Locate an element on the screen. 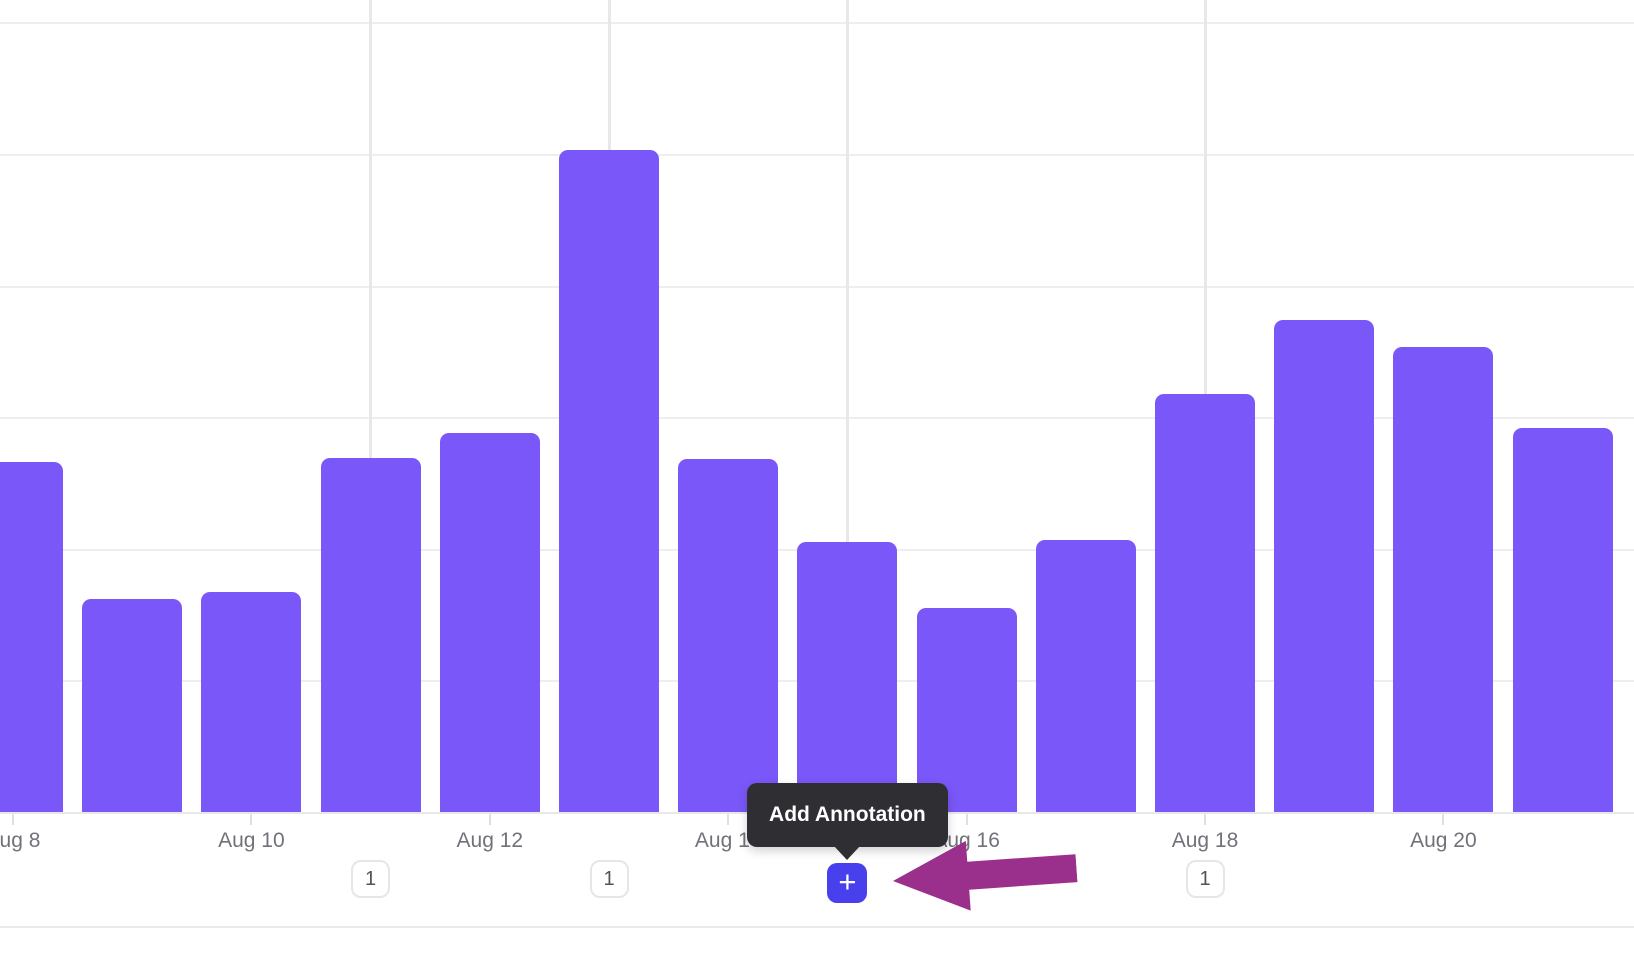 The height and width of the screenshot is (980, 1634). plus-icon: + is located at coordinates (847, 881).